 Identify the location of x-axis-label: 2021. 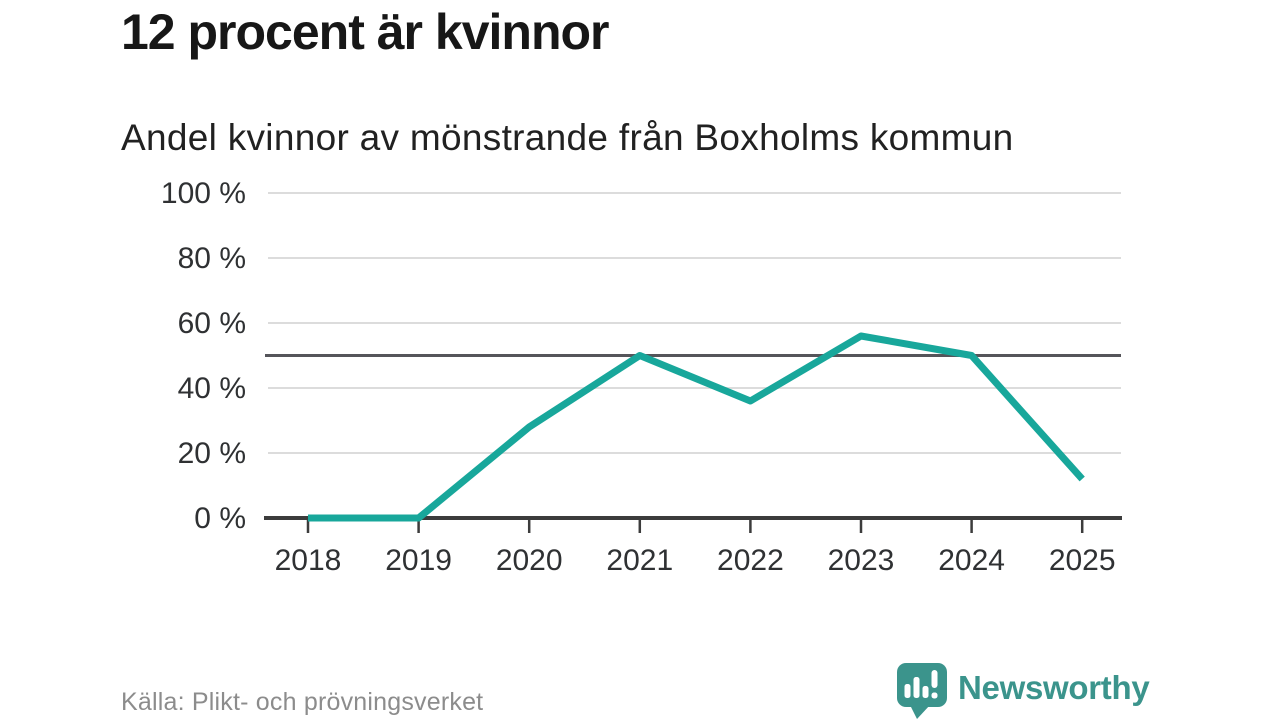
(639, 560).